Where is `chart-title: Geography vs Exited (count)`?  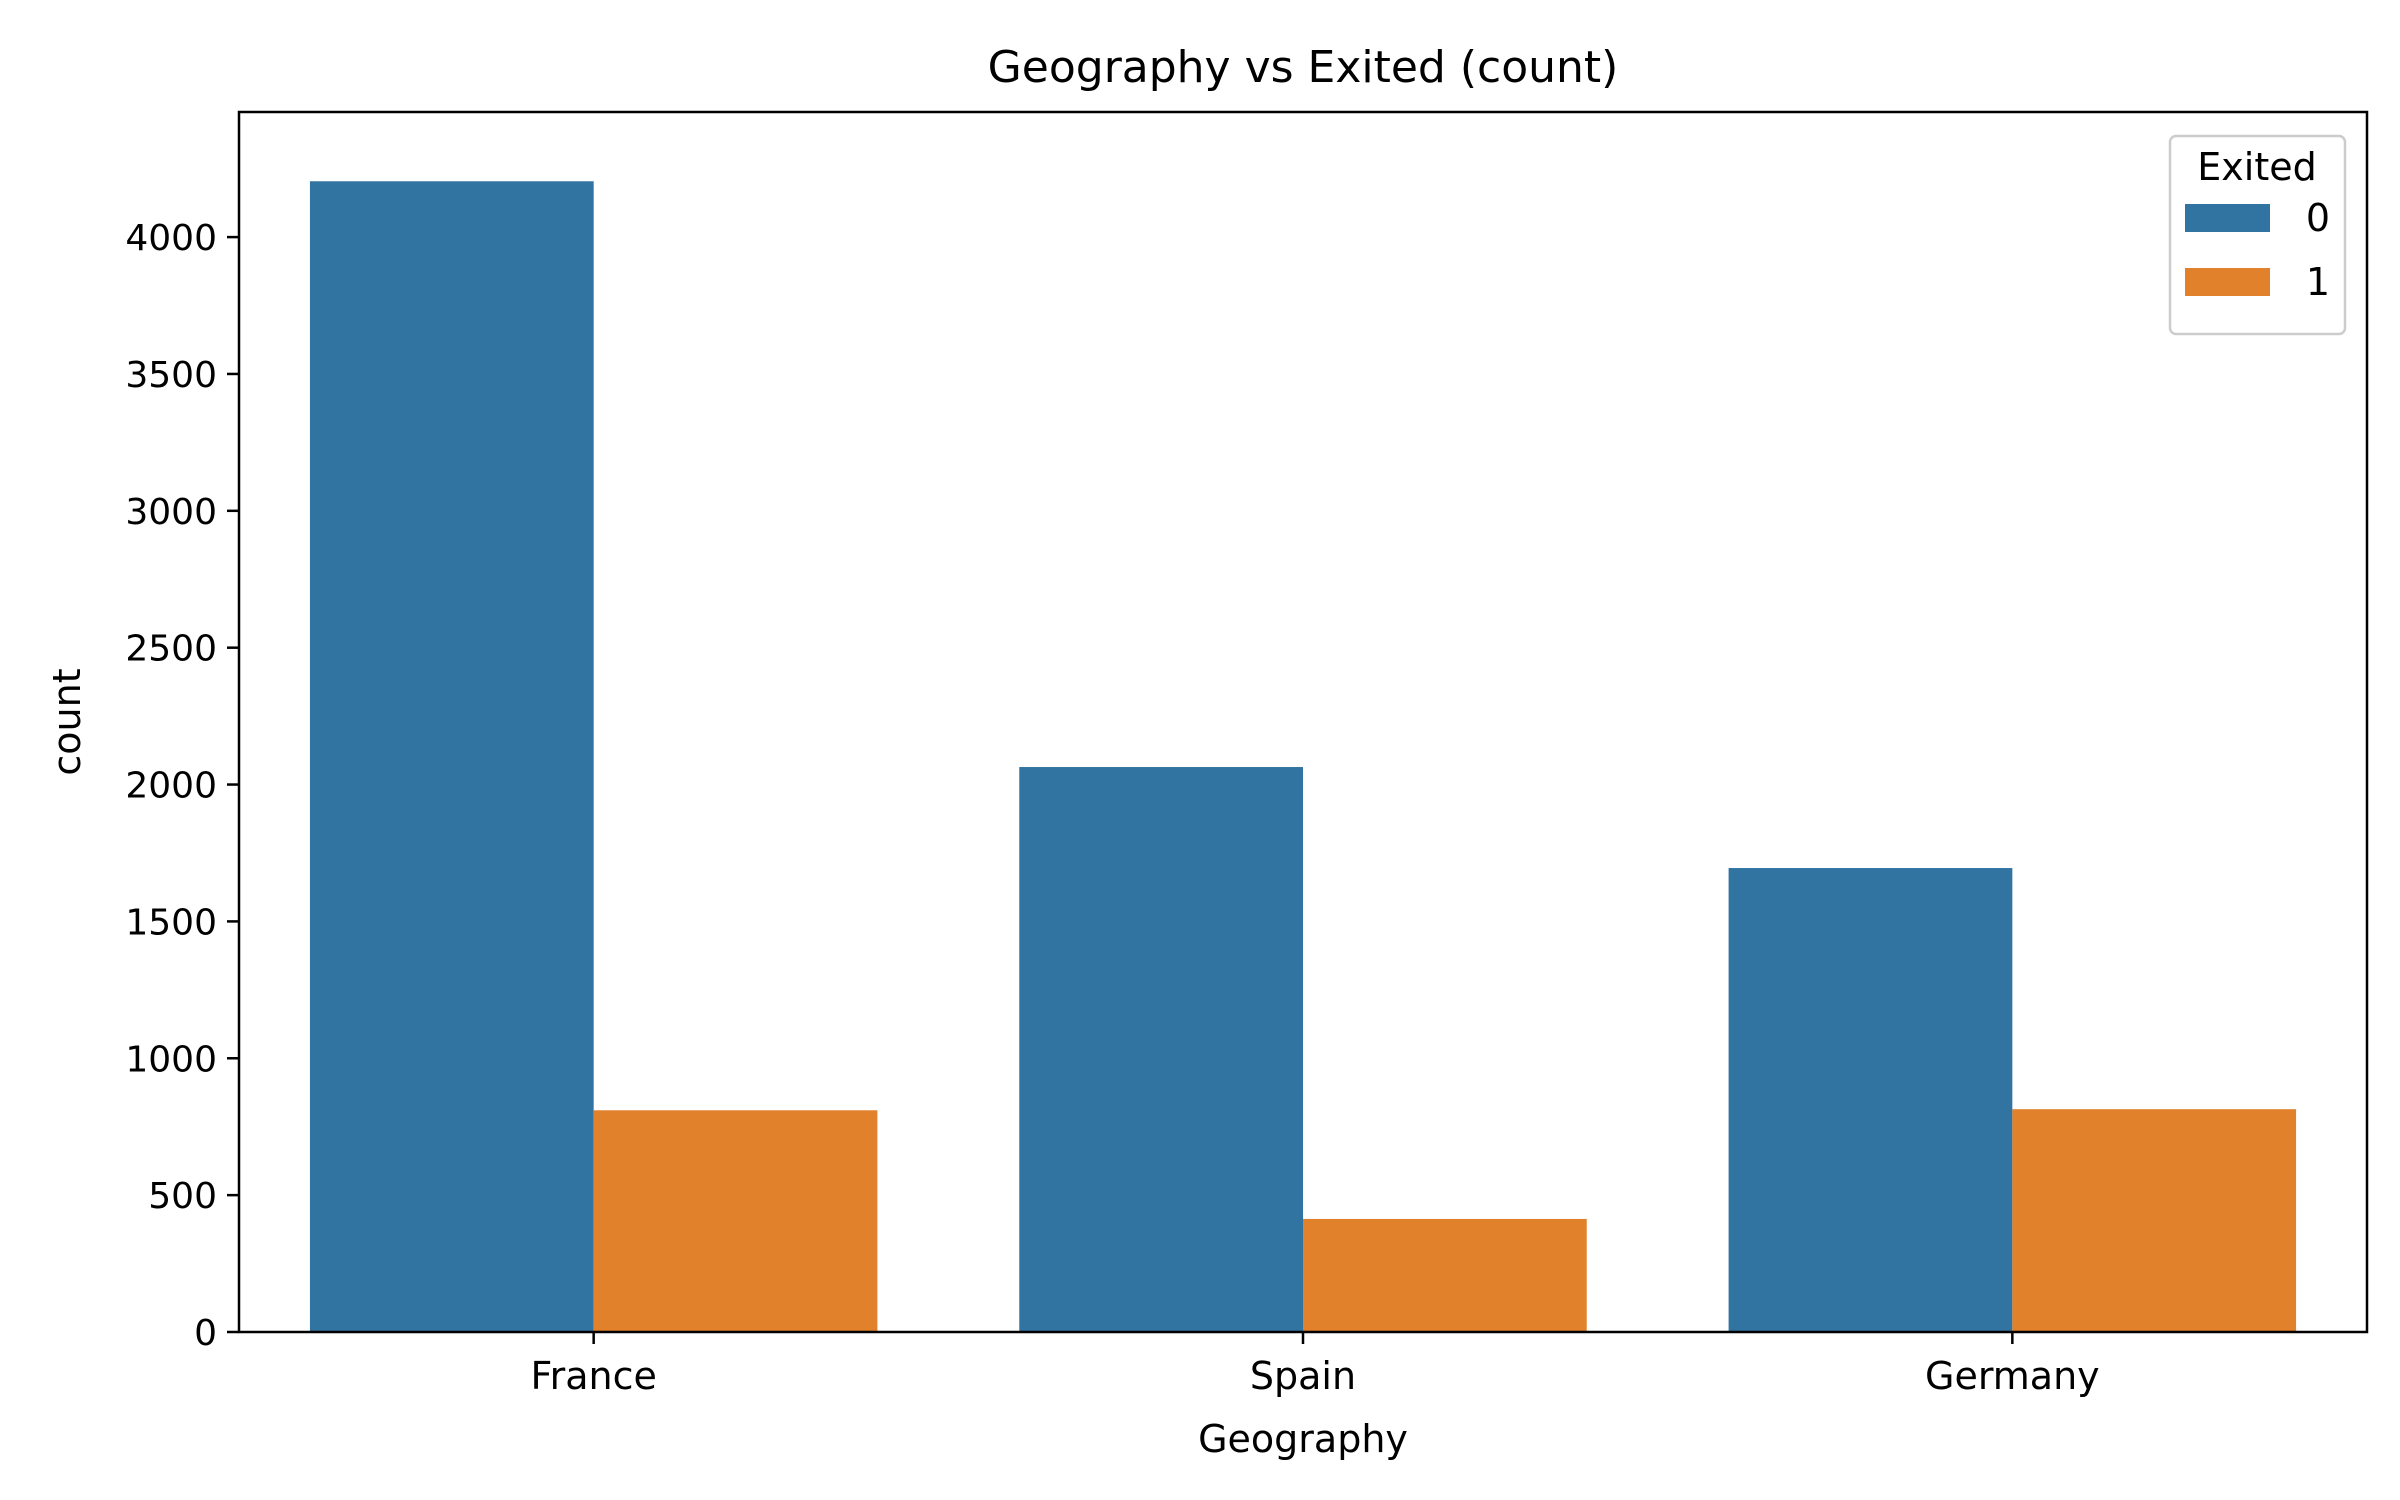 chart-title: Geography vs Exited (count) is located at coordinates (1303, 67).